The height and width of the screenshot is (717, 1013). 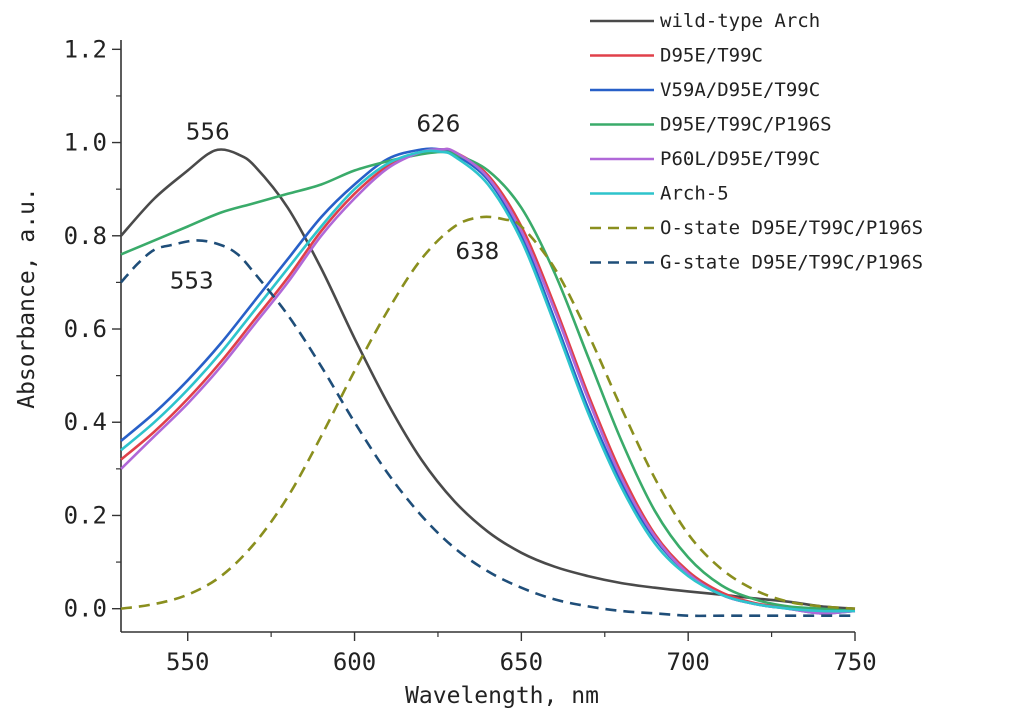 What do you see at coordinates (27, 298) in the screenshot?
I see `y-axis-title: Absorbance, a.u.` at bounding box center [27, 298].